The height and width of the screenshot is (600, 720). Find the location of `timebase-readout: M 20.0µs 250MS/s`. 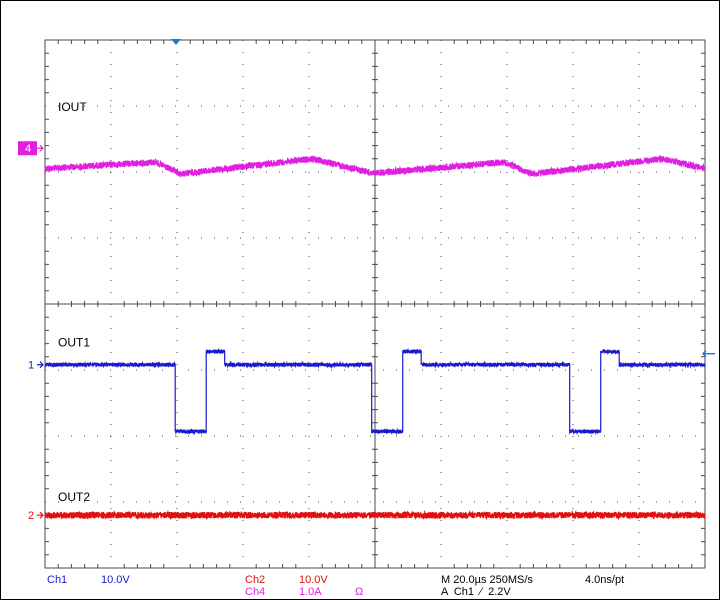

timebase-readout: M 20.0µs 250MS/s is located at coordinates (487, 580).